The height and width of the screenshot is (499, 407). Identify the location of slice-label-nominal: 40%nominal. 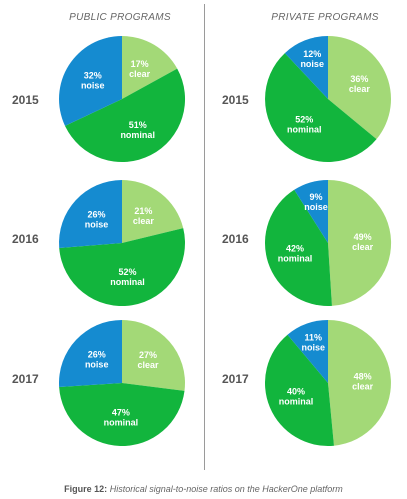
(296, 396).